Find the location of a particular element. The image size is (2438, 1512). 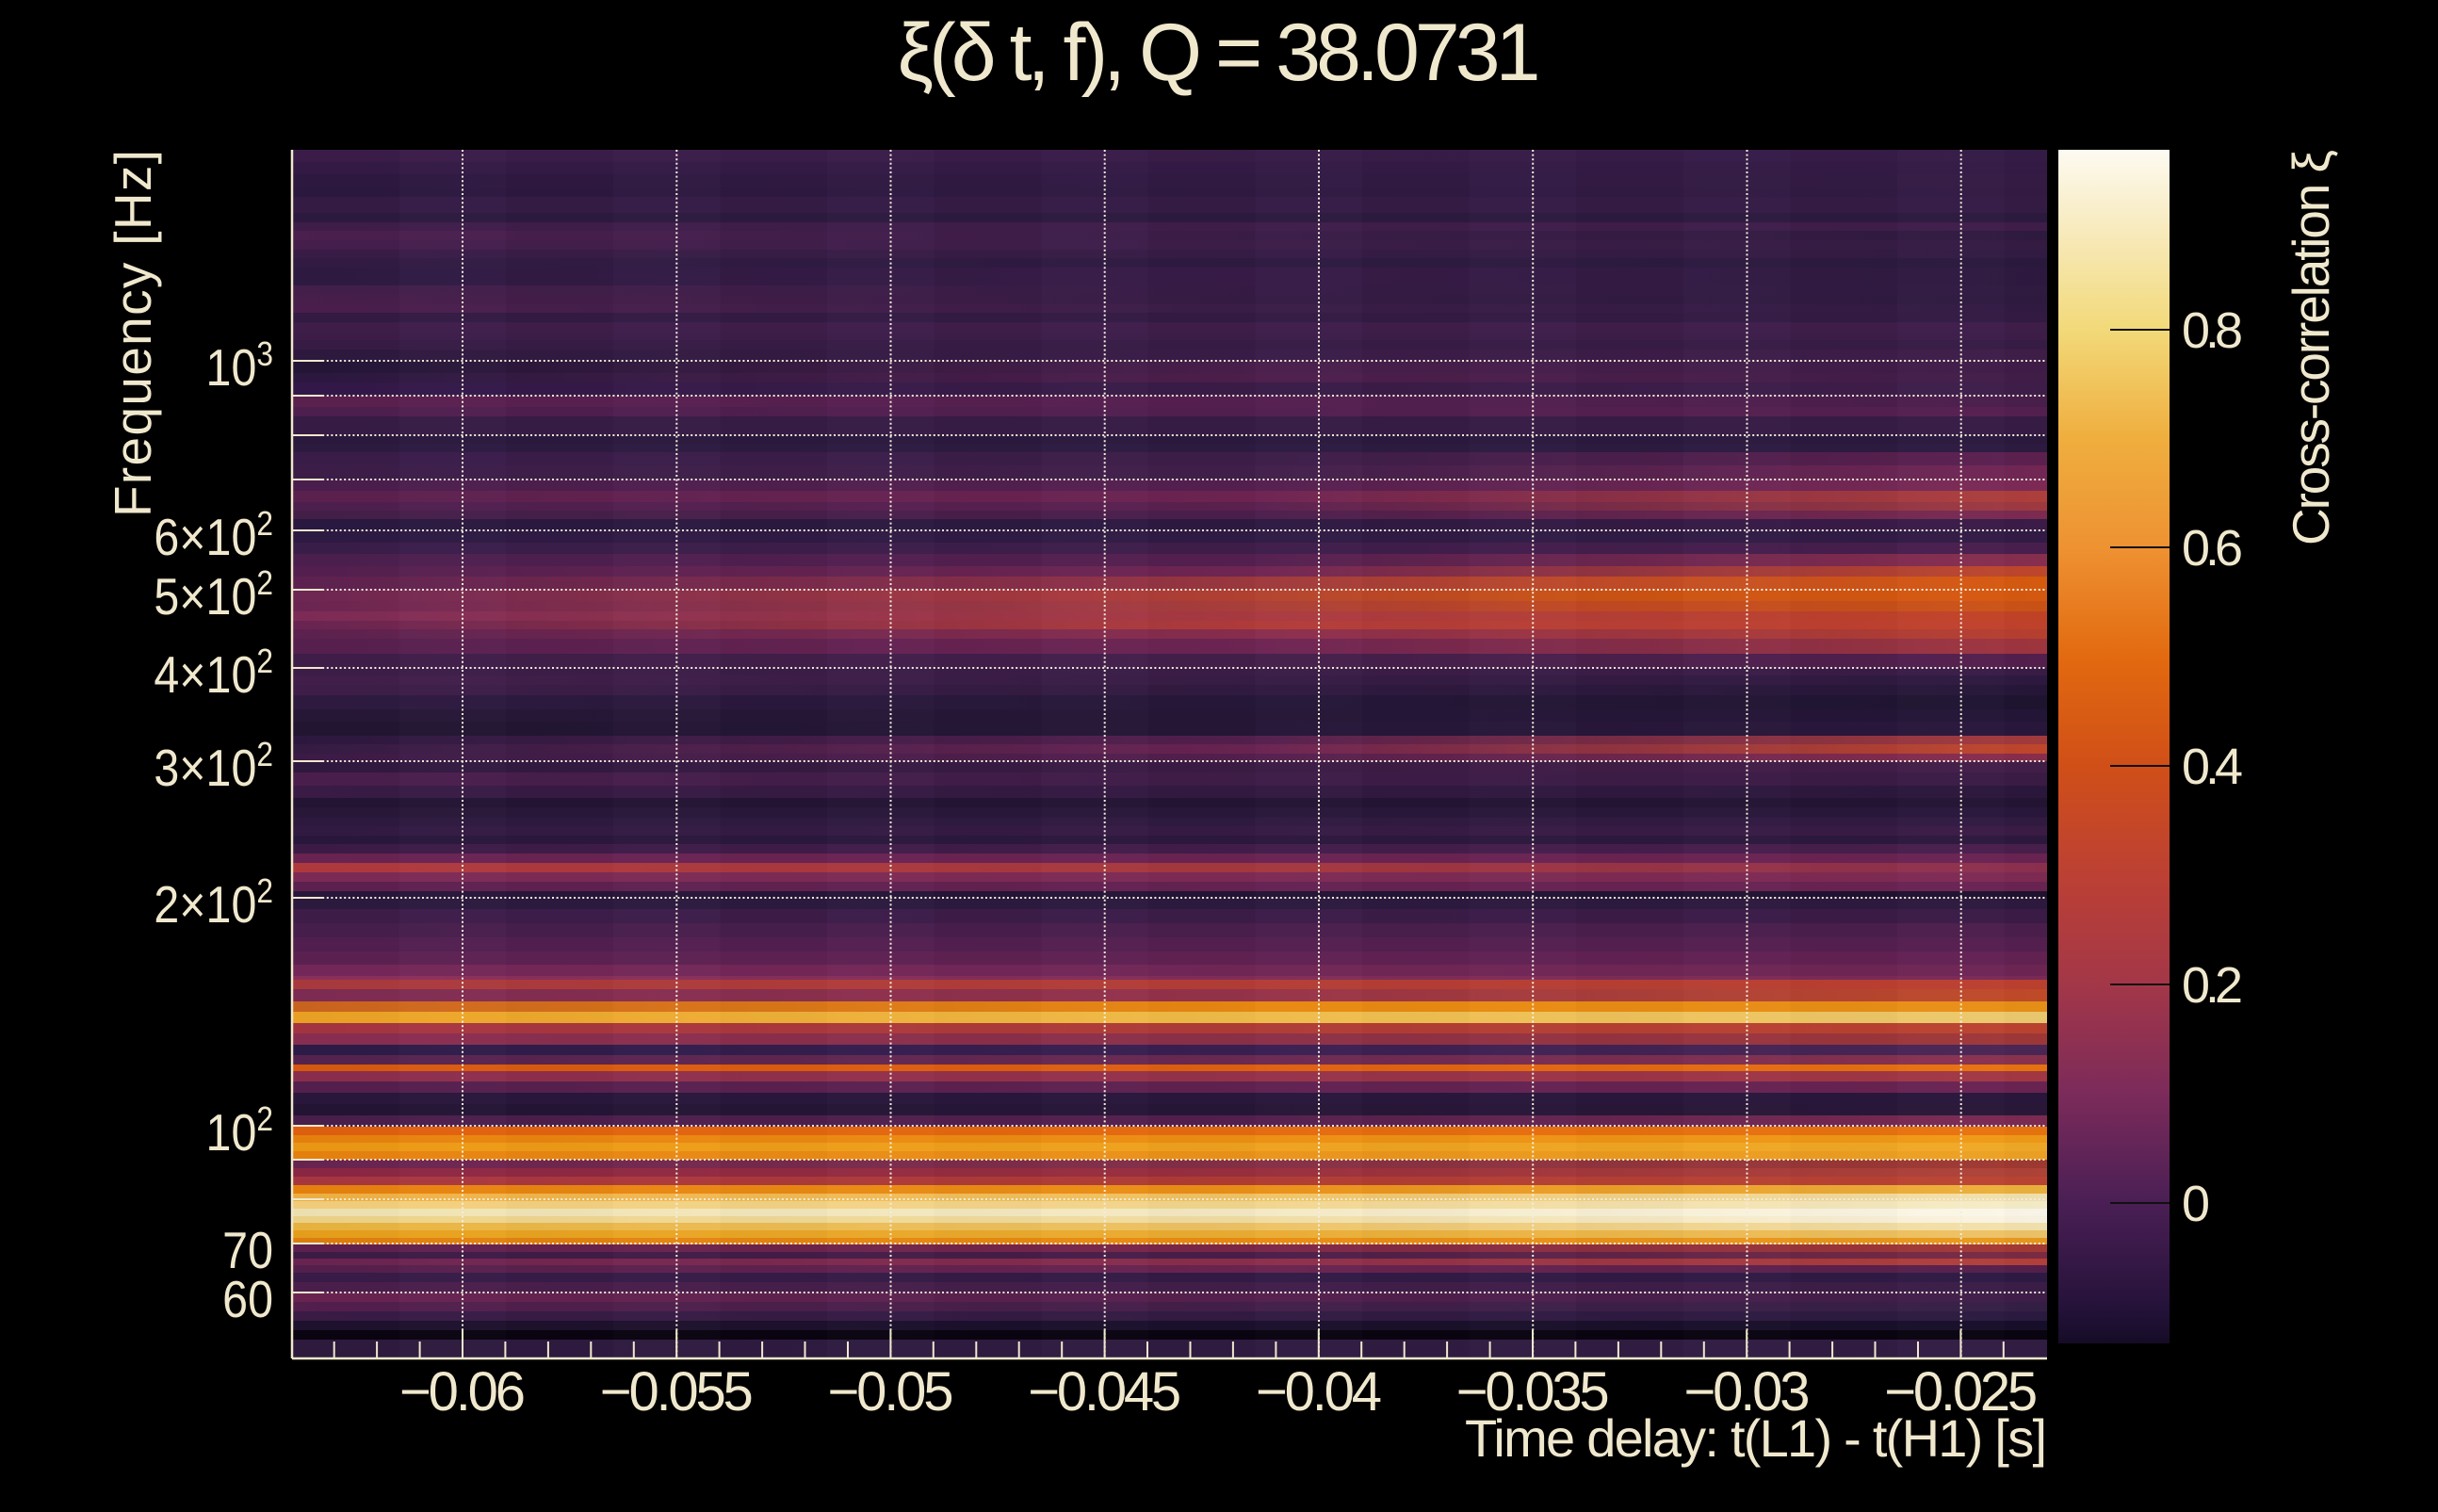

svg-text: 70 is located at coordinates (247, 1250).